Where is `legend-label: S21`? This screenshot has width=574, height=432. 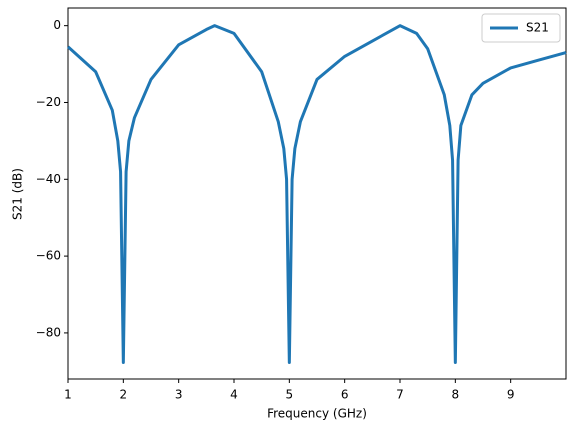
legend-label: S21 is located at coordinates (537, 28).